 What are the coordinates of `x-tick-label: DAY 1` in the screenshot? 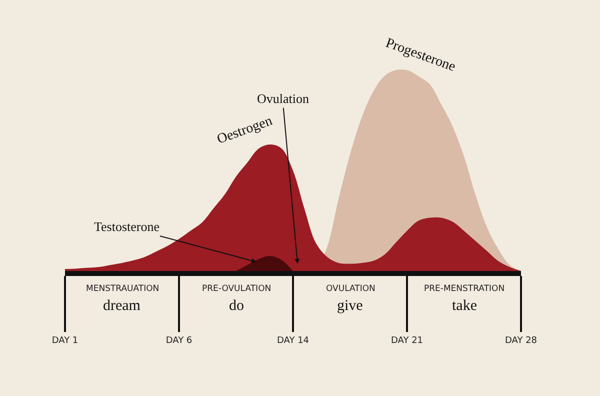 It's located at (65, 341).